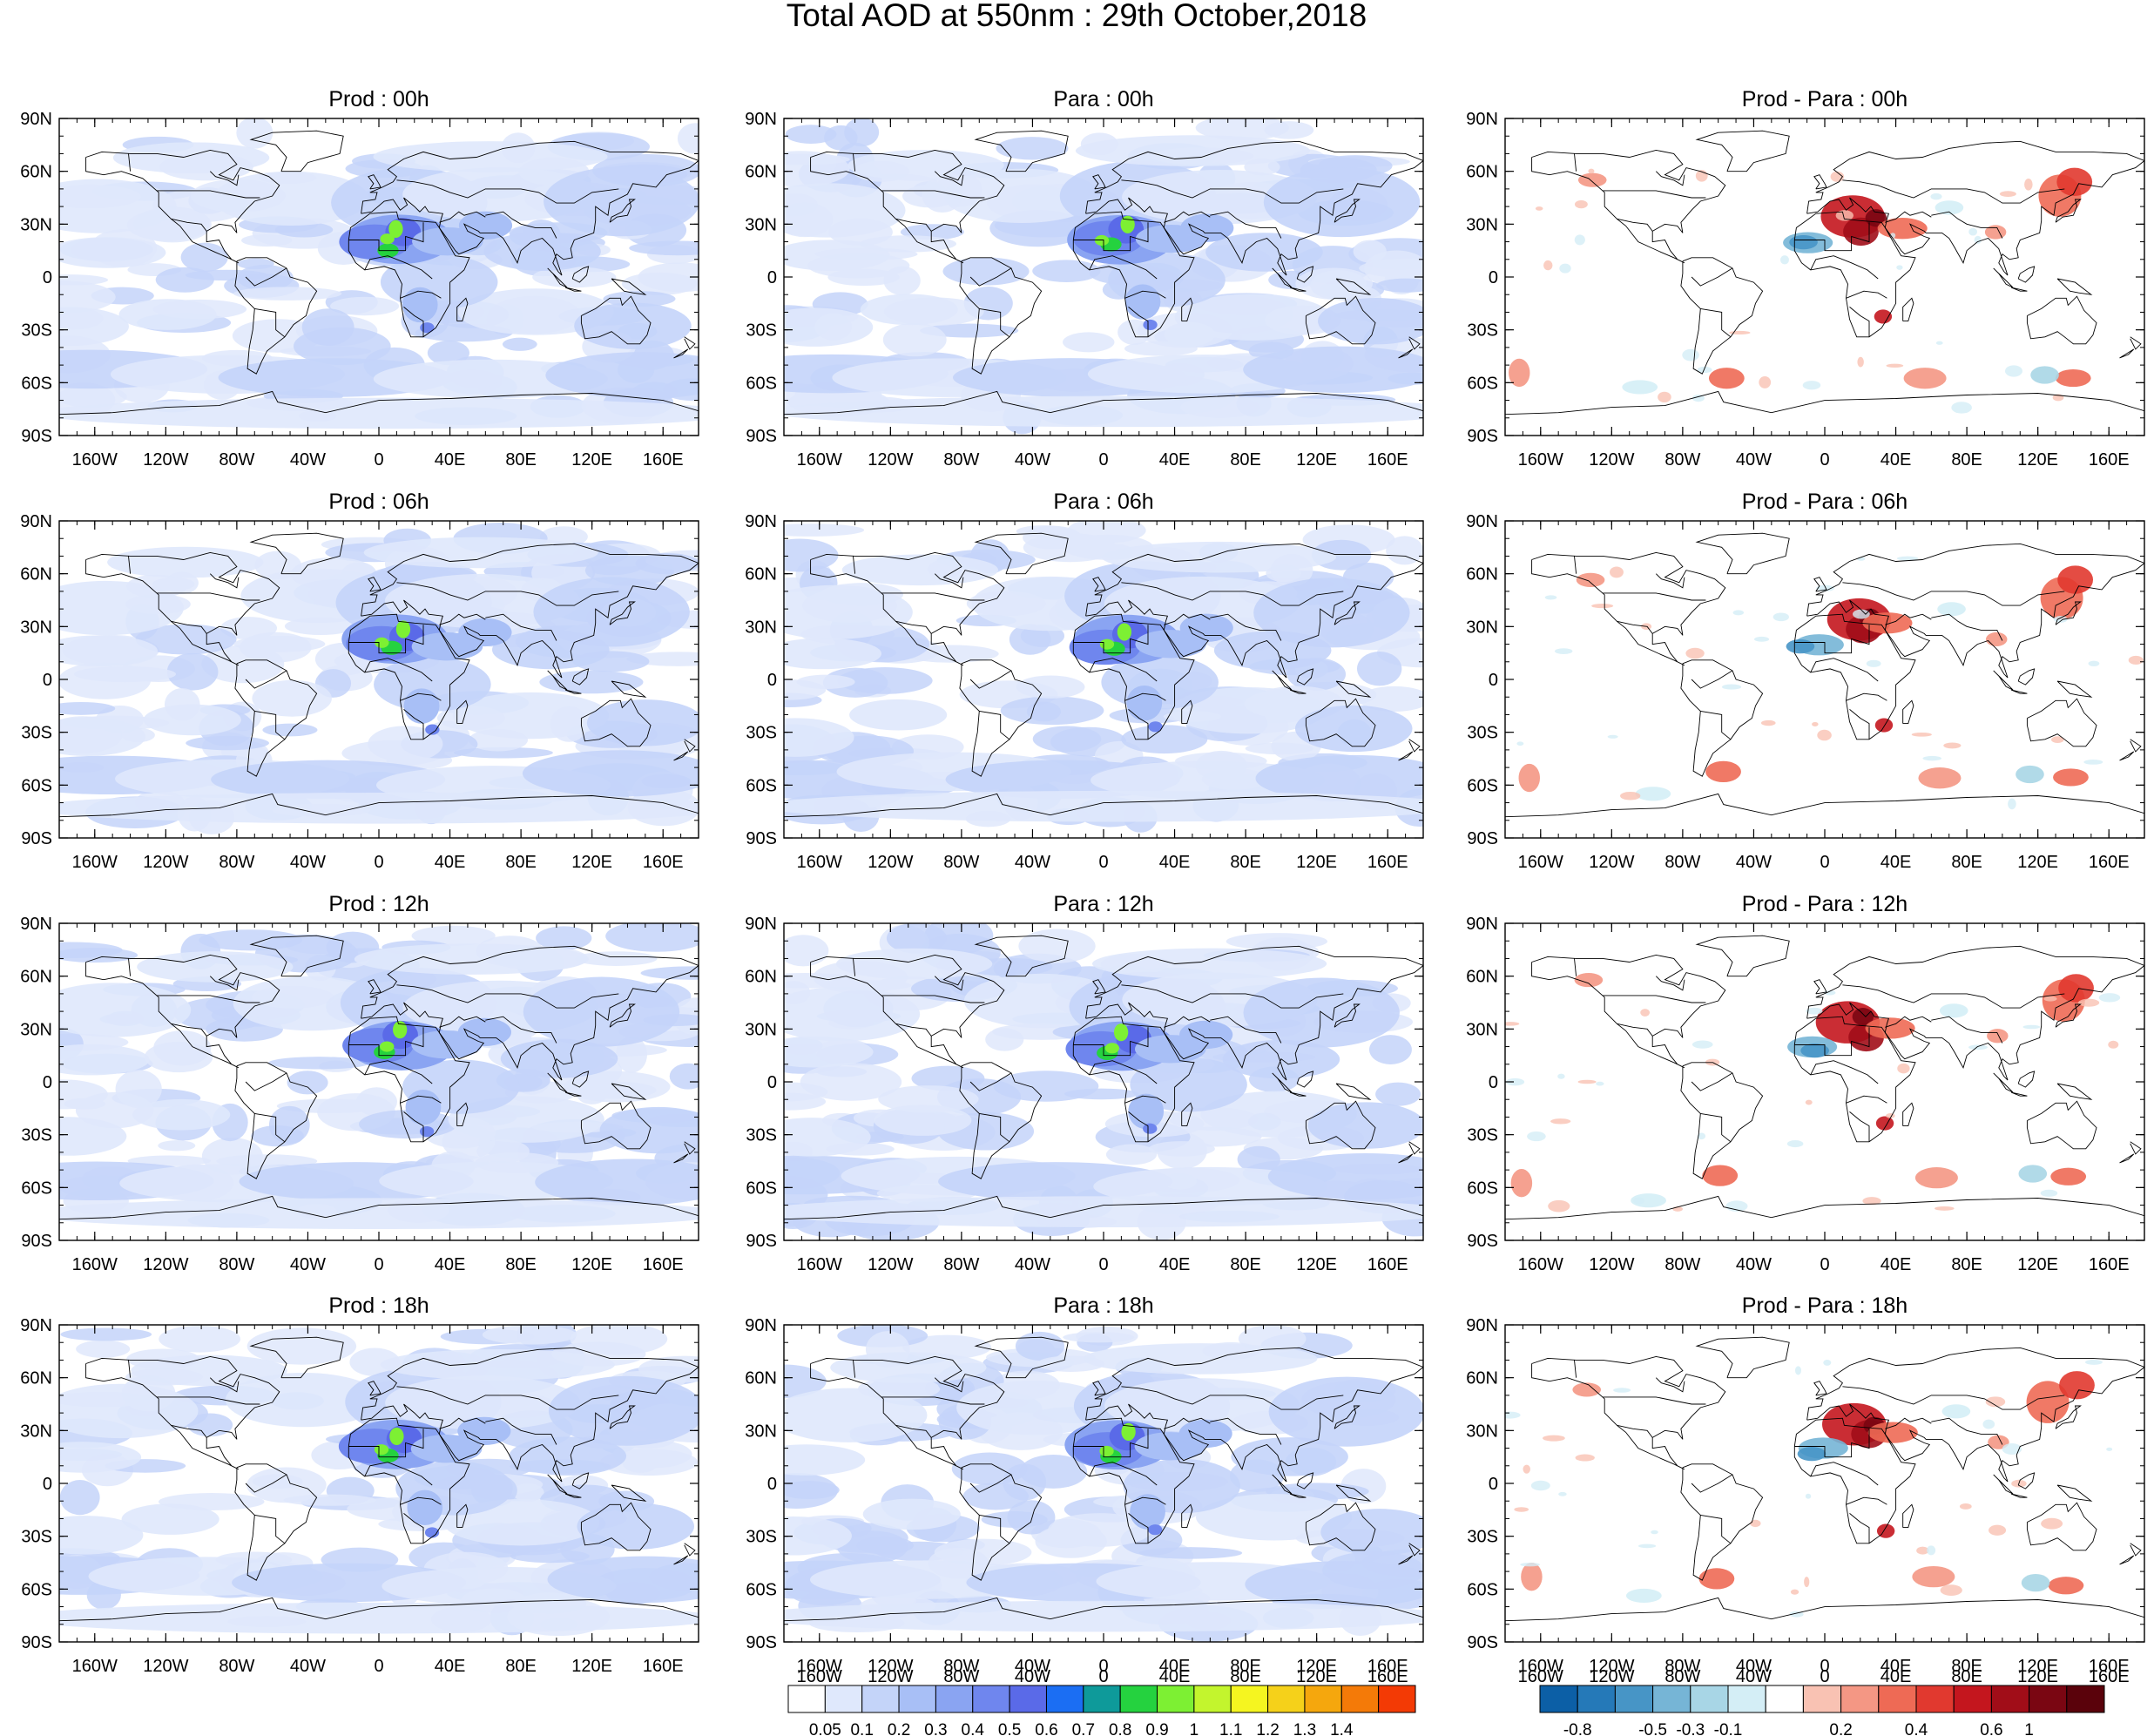 The image size is (2154, 1736). Describe the element at coordinates (1032, 1666) in the screenshot. I see `lon-tick-label: 40W` at that location.